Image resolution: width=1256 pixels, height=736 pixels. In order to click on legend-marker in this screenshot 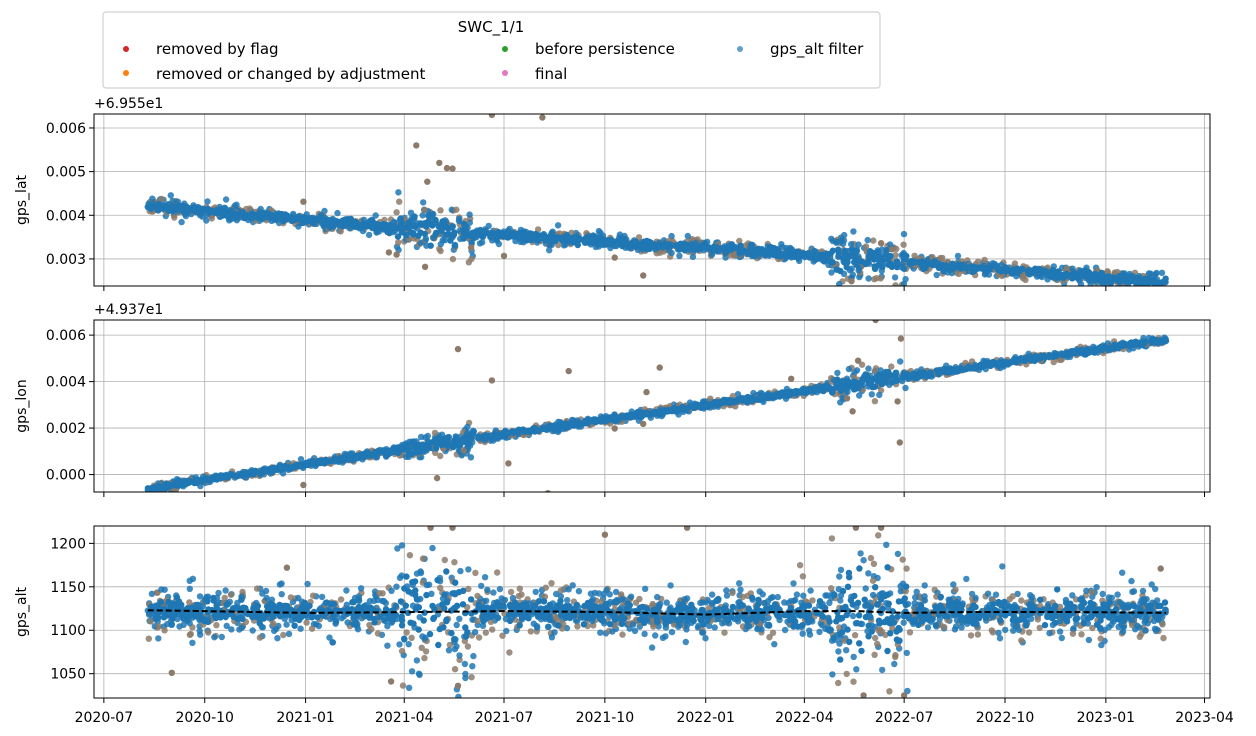, I will do `click(126, 73)`.